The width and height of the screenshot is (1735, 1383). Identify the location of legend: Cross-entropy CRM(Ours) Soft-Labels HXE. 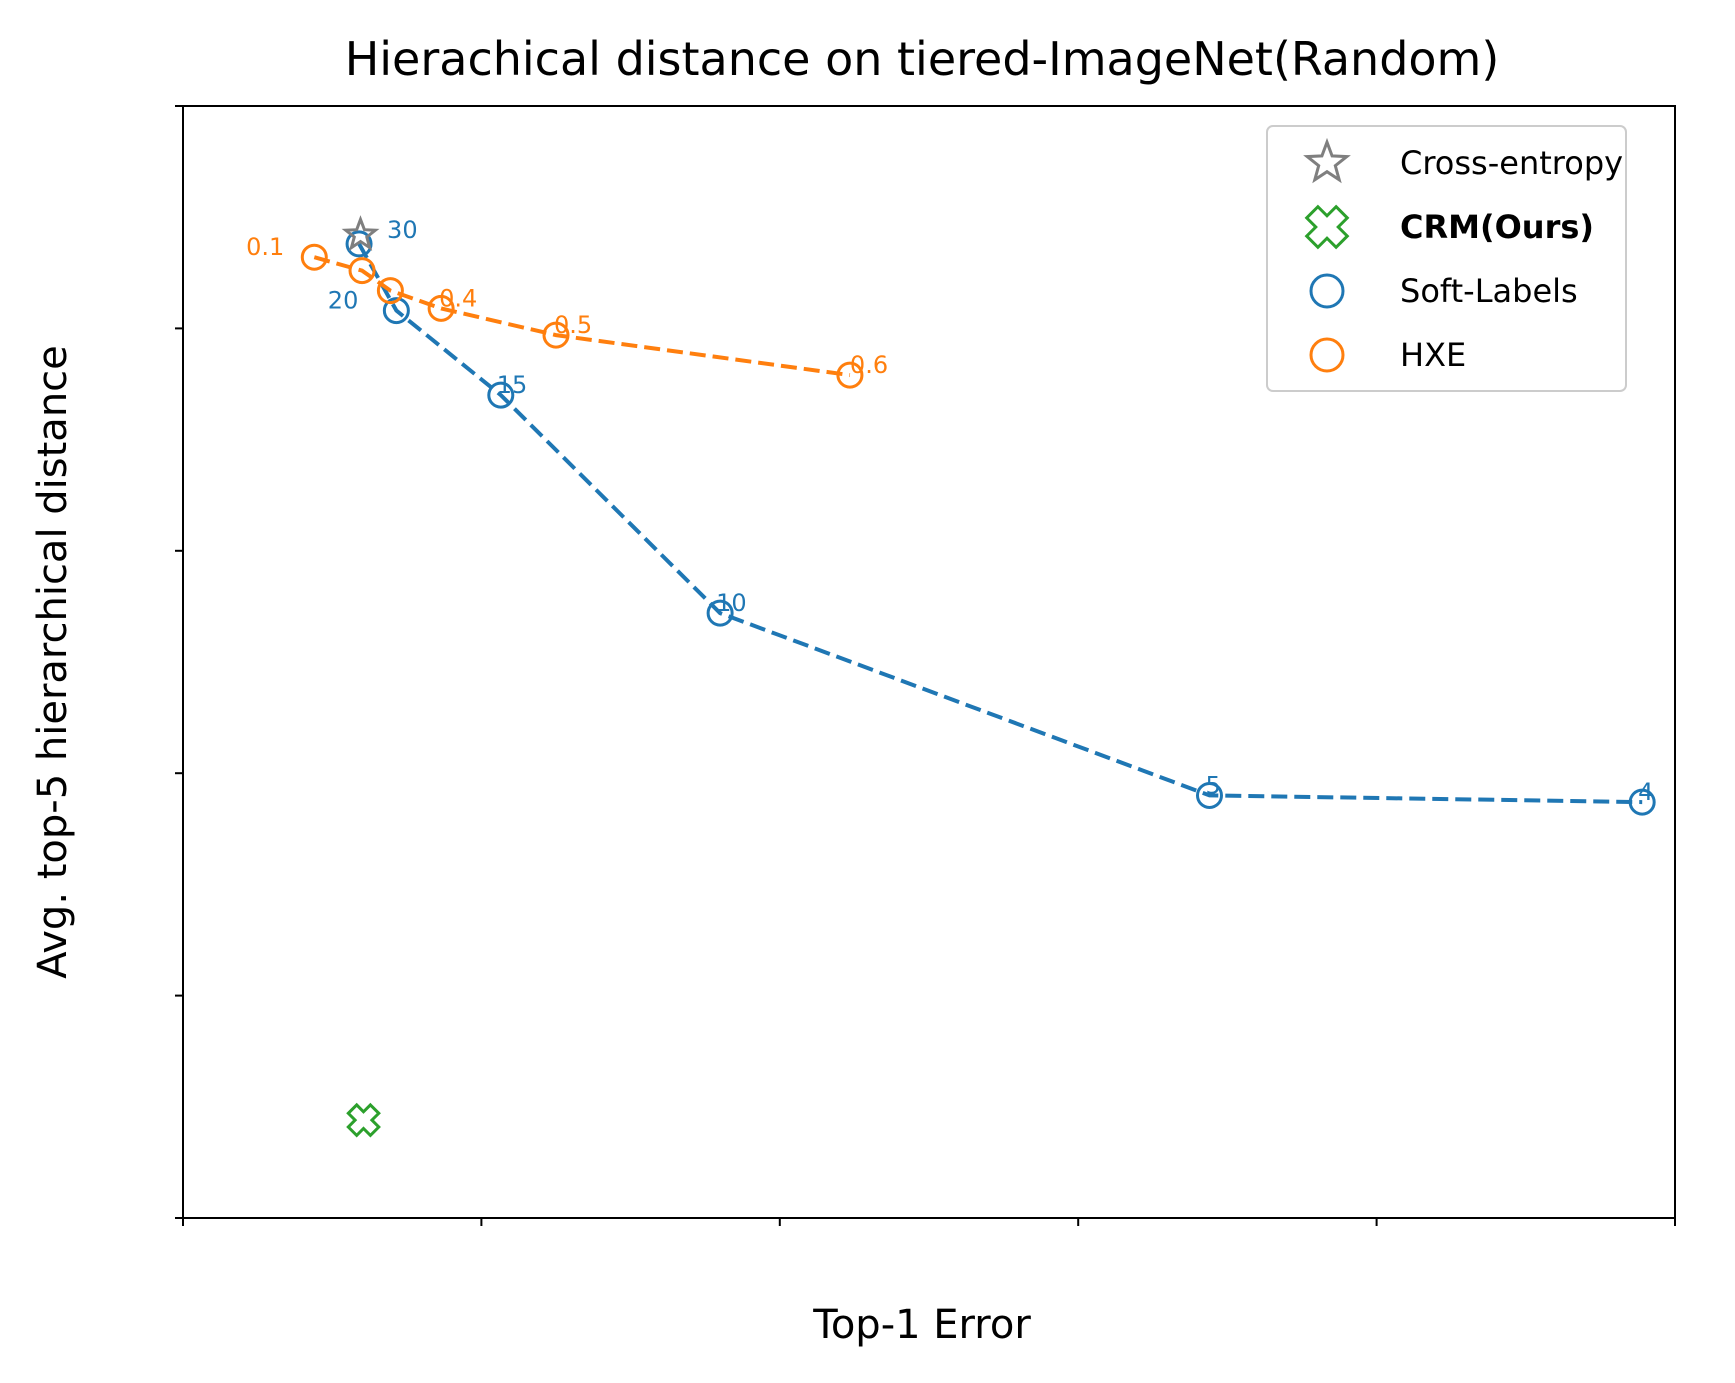
(1446, 258).